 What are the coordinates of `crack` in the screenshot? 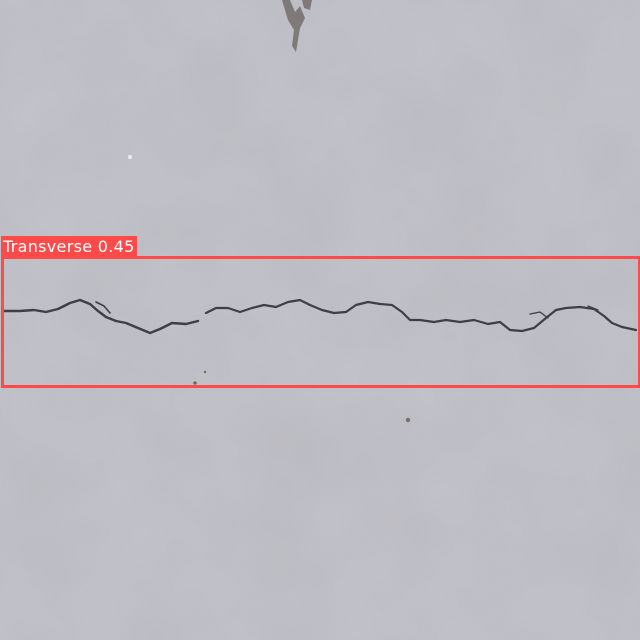 It's located at (320, 316).